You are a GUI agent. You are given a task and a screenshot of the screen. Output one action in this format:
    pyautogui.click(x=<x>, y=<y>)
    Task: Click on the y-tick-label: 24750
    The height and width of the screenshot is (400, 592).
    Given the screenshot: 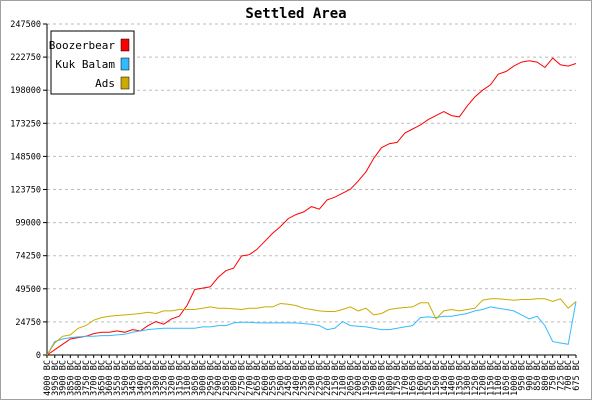 What is the action you would take?
    pyautogui.click(x=28, y=323)
    